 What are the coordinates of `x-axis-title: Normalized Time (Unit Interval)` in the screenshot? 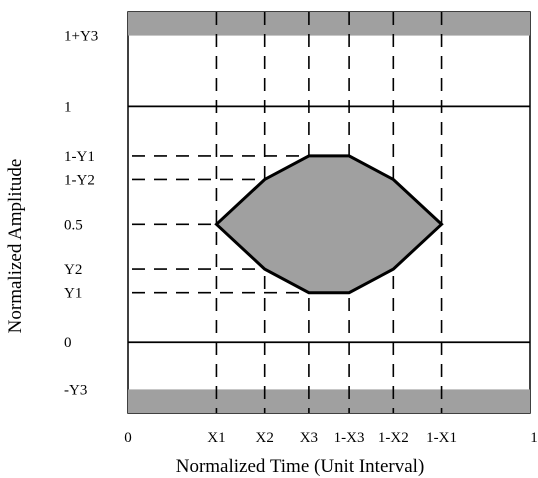 It's located at (300, 466).